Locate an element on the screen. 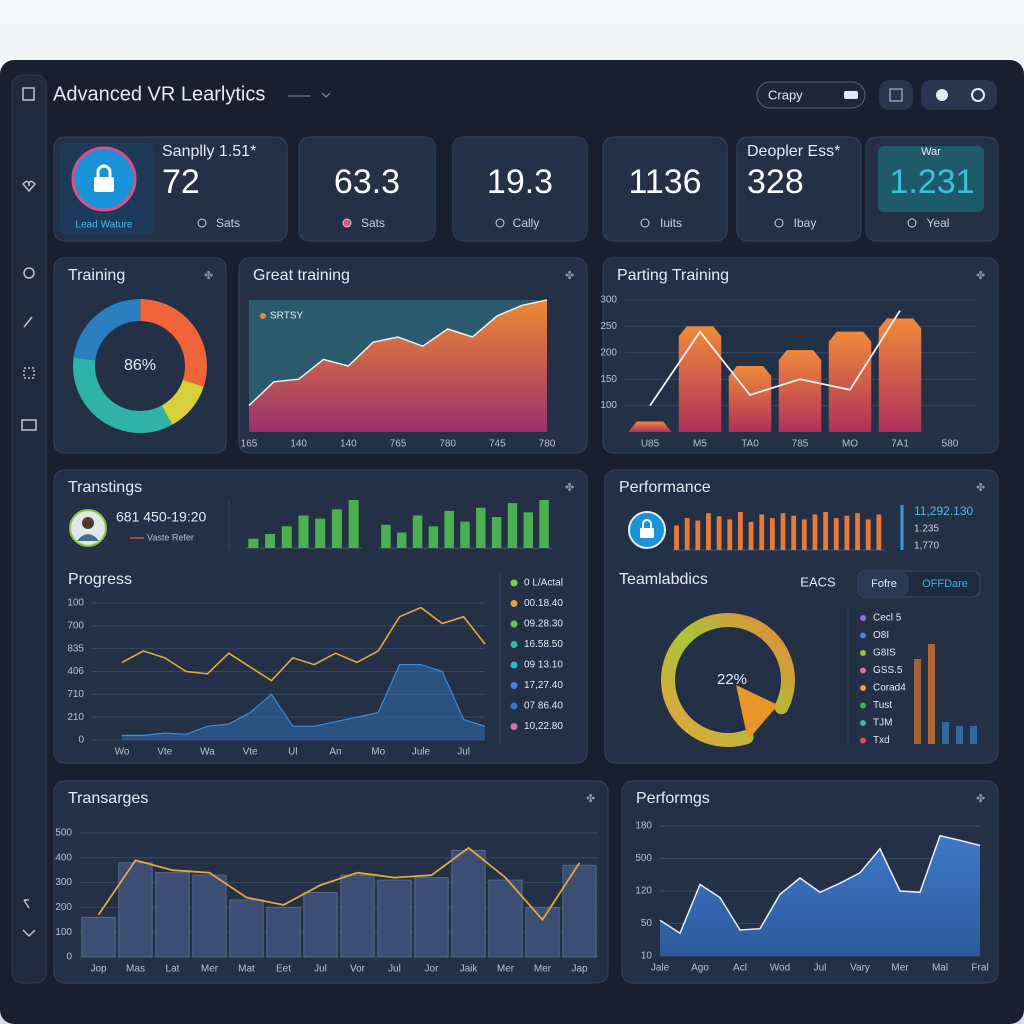 The width and height of the screenshot is (1024, 1024). y-tick-label: 50 is located at coordinates (647, 923).